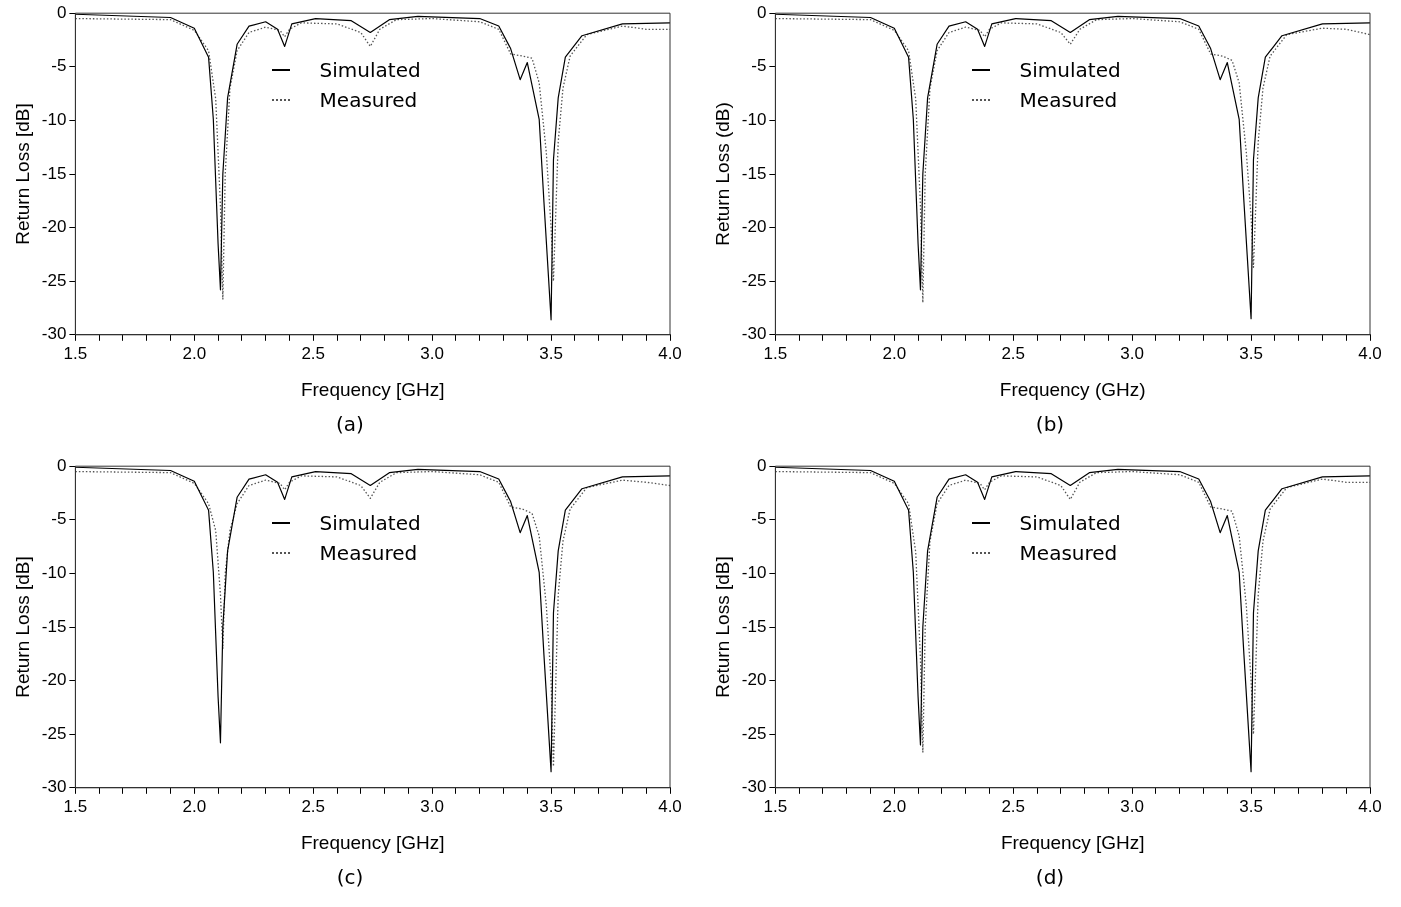  I want to click on text: (c), so click(350, 877).